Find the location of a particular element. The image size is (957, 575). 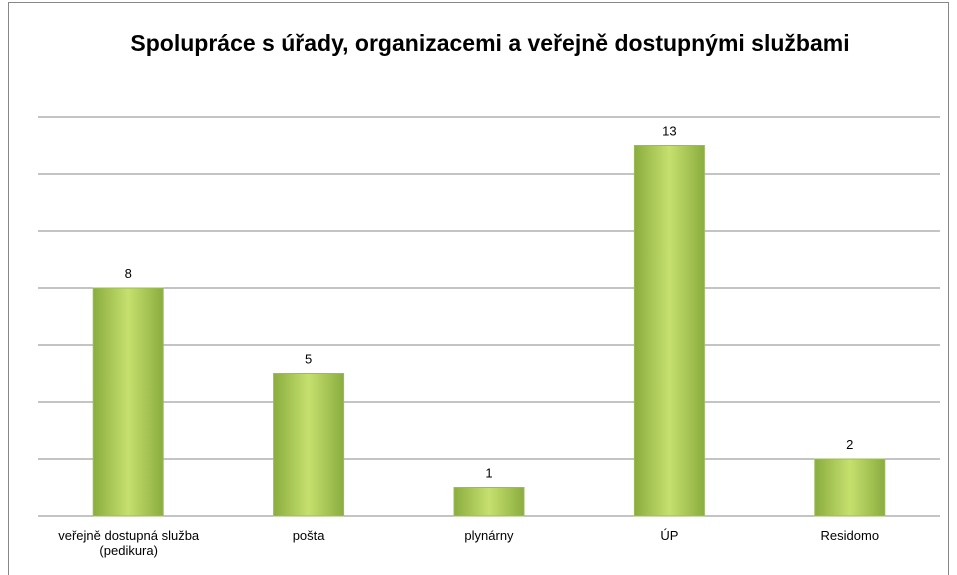

data-label: 8 is located at coordinates (128, 273).